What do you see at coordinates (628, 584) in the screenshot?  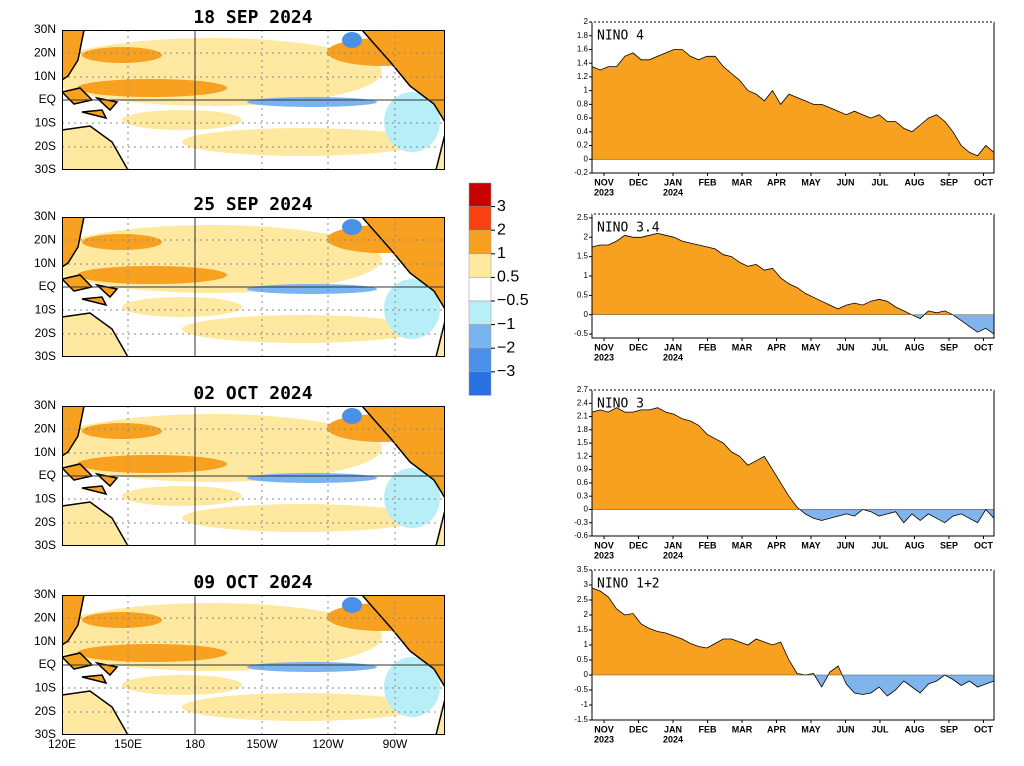 I see `chart-title: NINO 1+2` at bounding box center [628, 584].